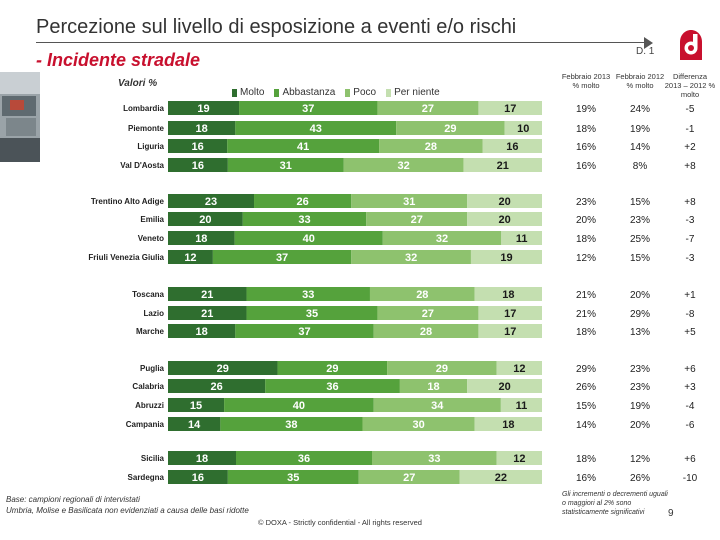  What do you see at coordinates (690, 258) in the screenshot?
I see `difference-value: -3` at bounding box center [690, 258].